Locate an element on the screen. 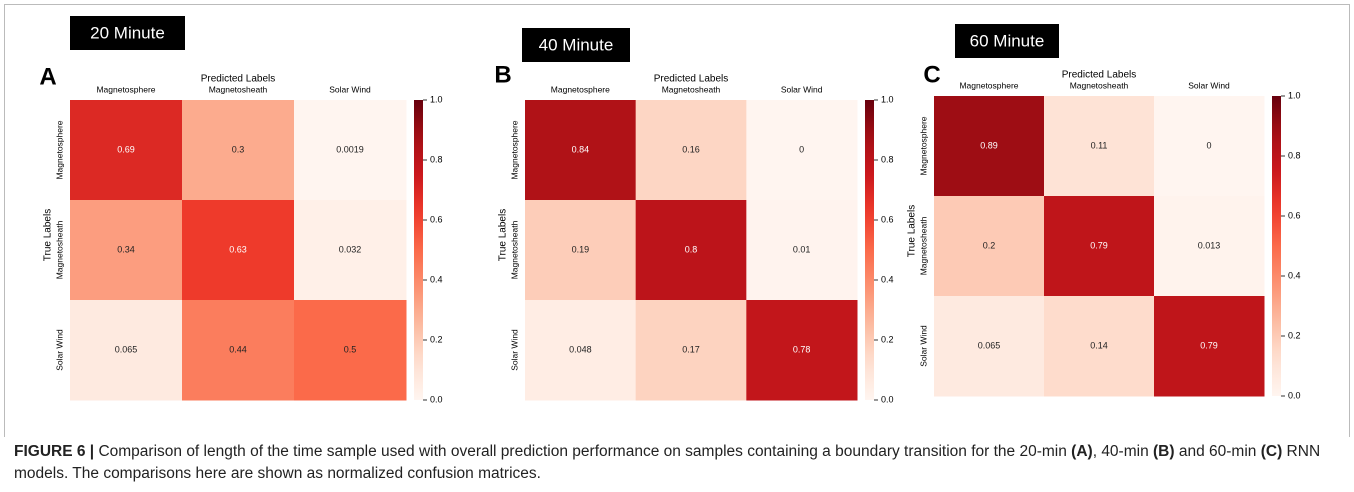 The image size is (1354, 492). caption-text: and 60-min is located at coordinates (1217, 451).